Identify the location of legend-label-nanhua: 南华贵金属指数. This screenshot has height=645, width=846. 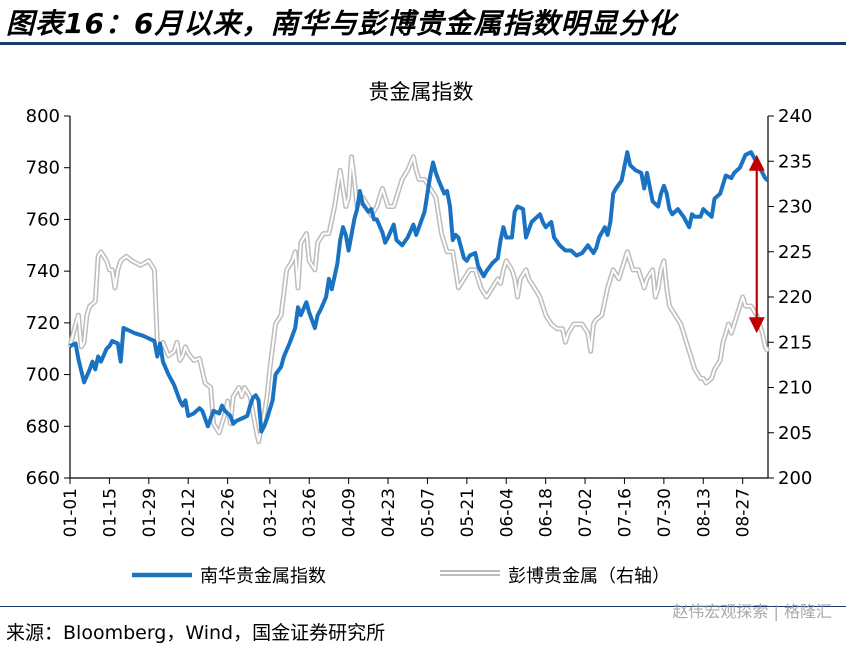
(263, 576).